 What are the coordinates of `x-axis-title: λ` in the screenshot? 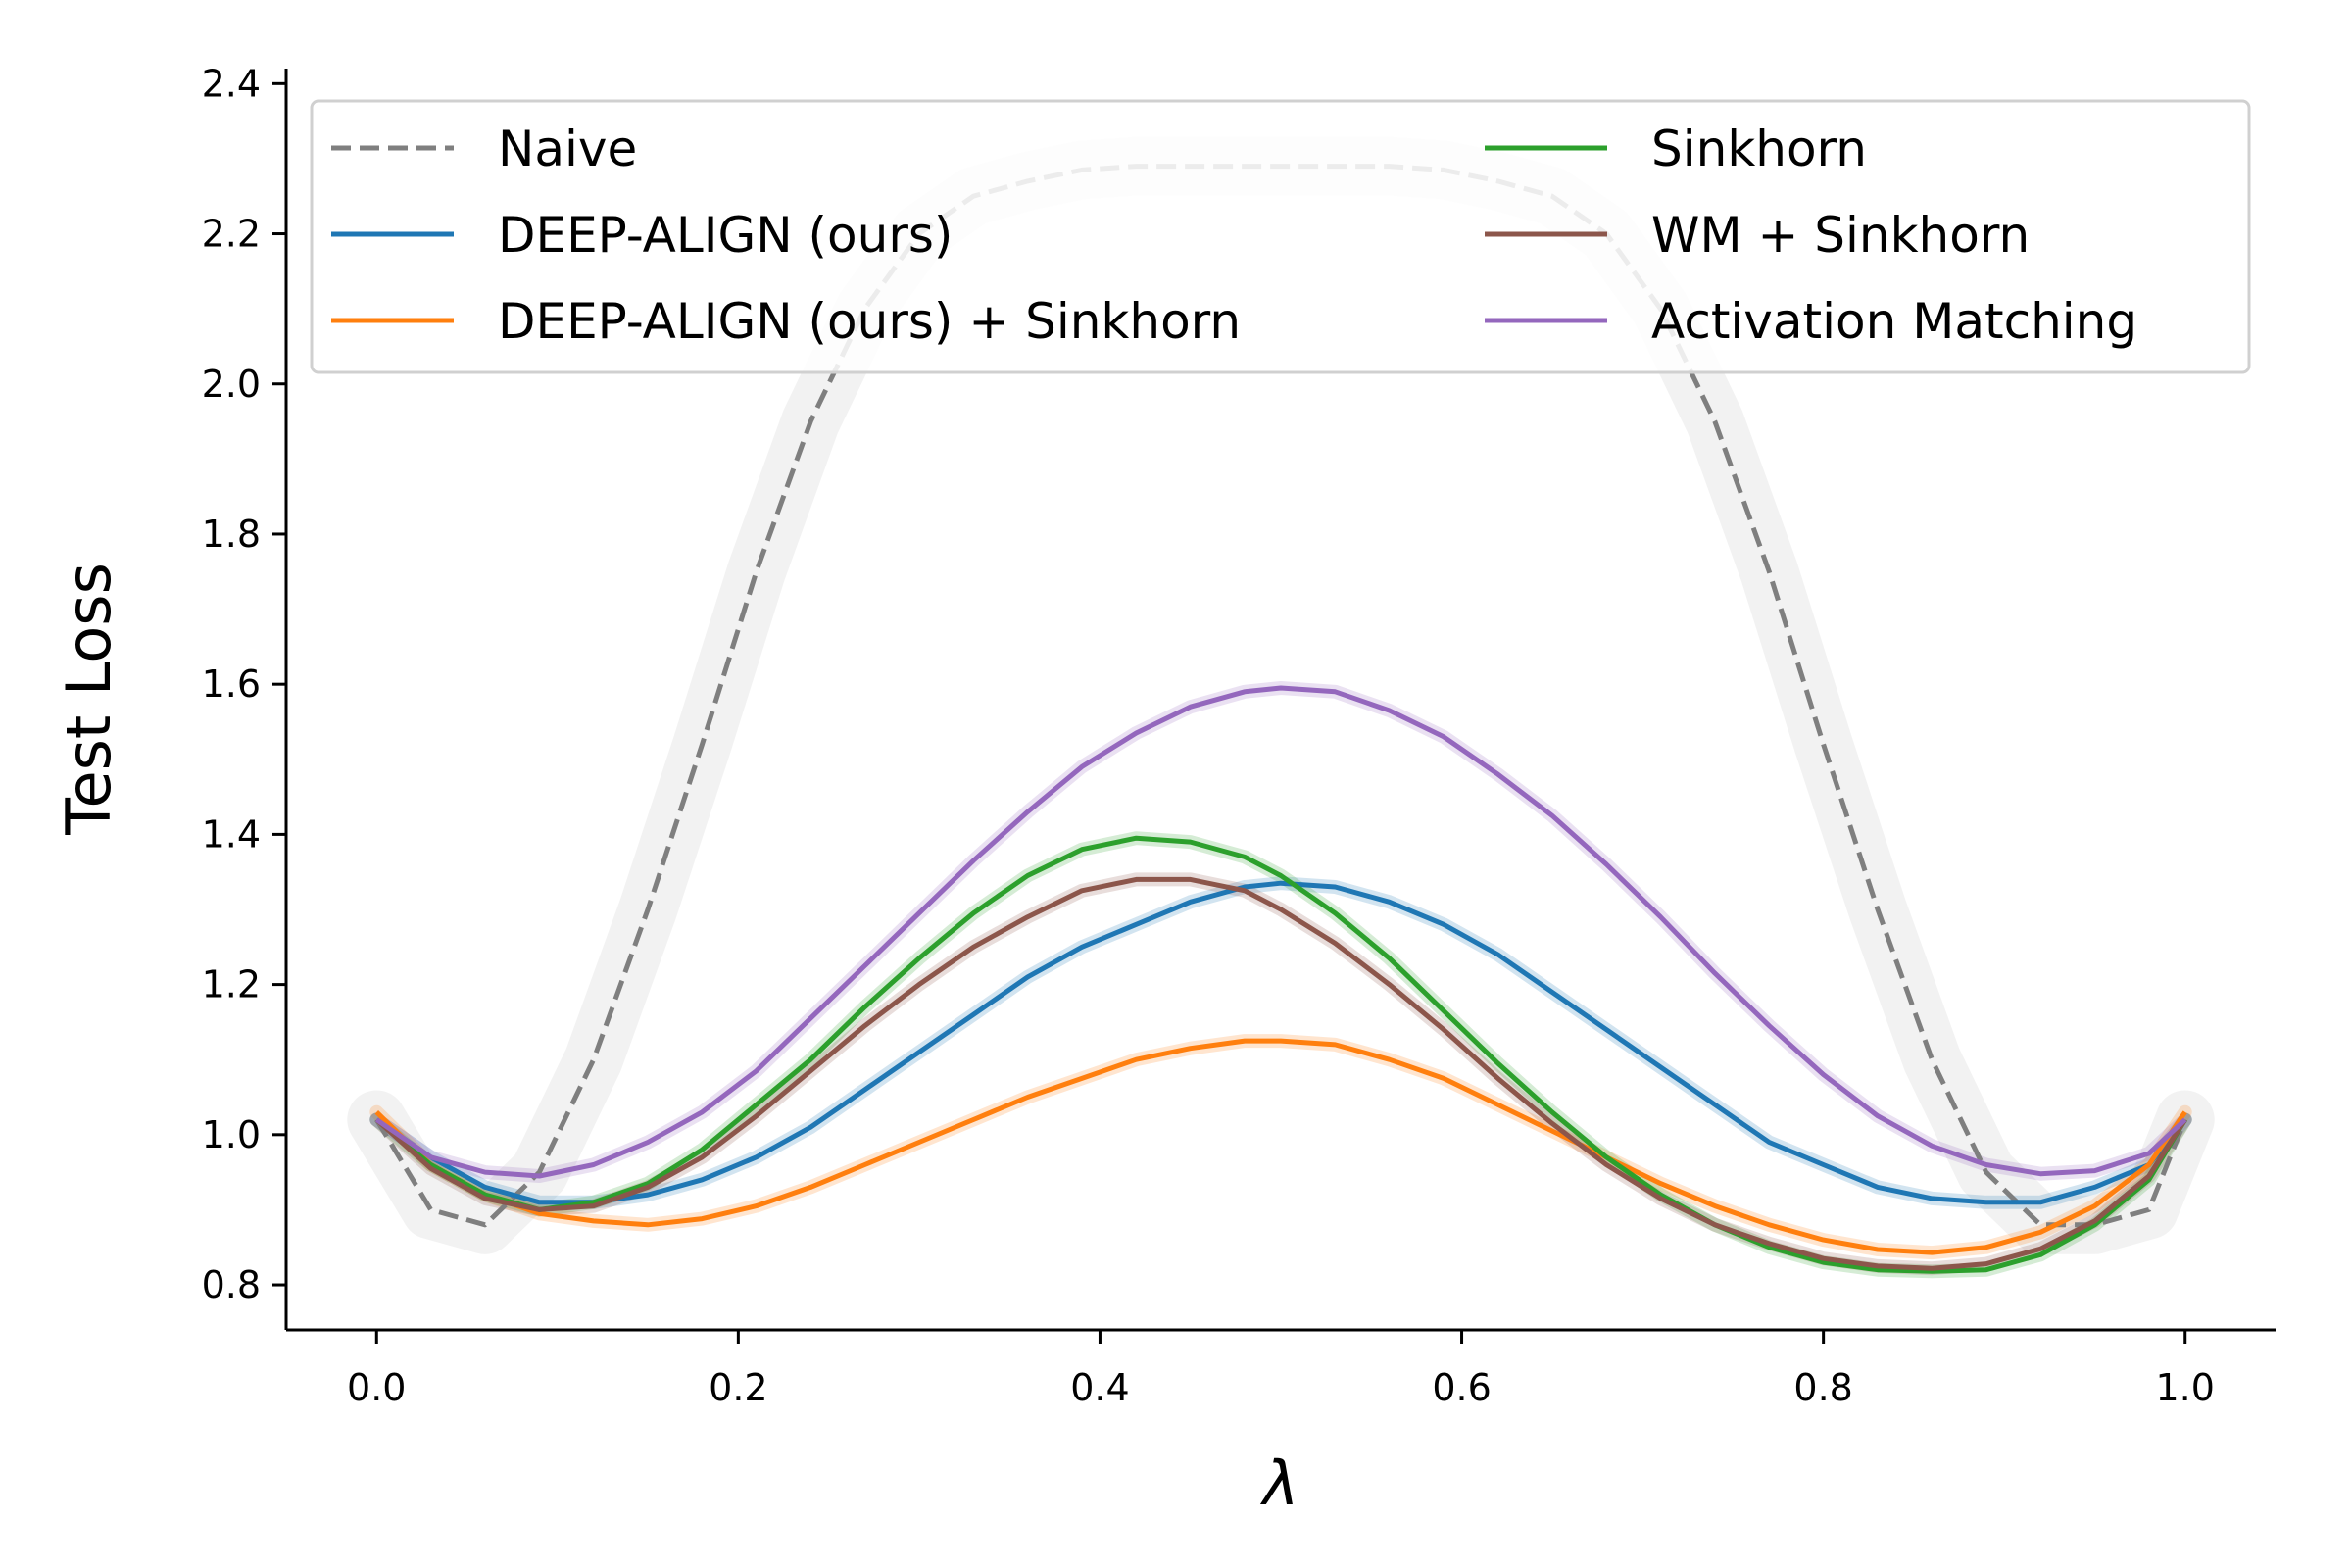 It's located at (1279, 1483).